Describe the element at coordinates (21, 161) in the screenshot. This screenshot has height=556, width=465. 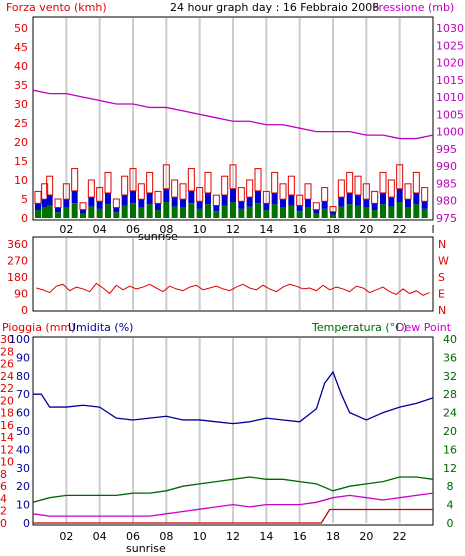
I see `wind-axis-tick-label: 15` at that location.